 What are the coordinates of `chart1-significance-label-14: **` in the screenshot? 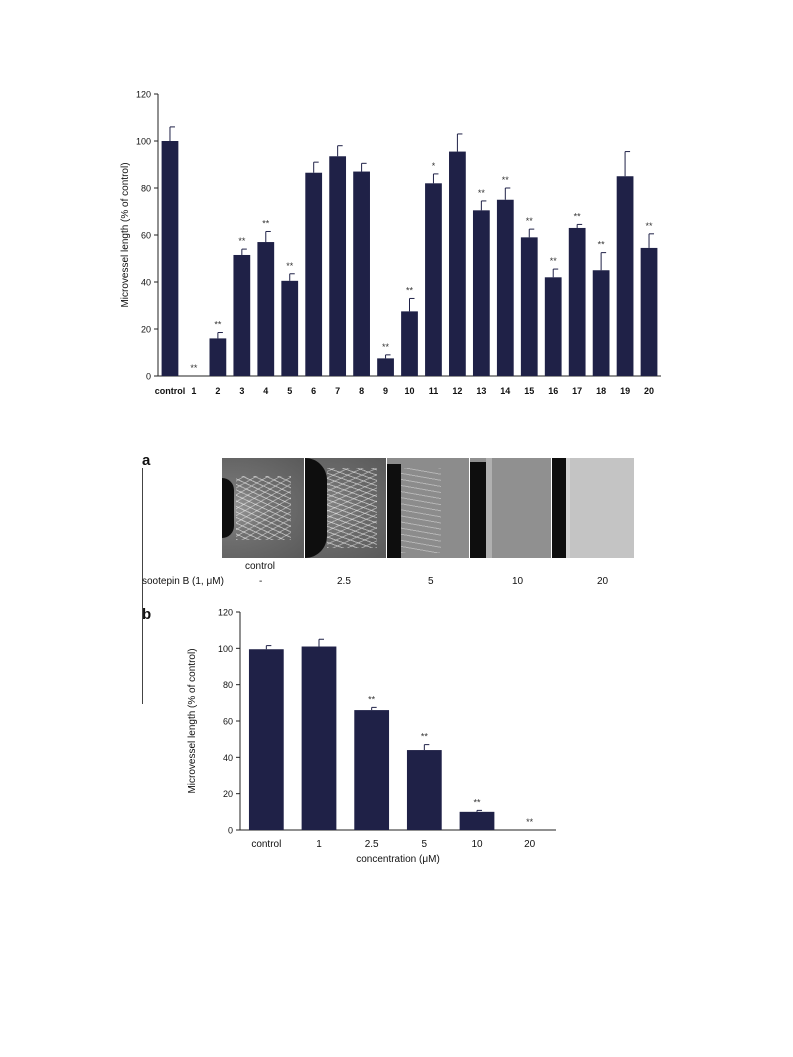 It's located at (506, 180).